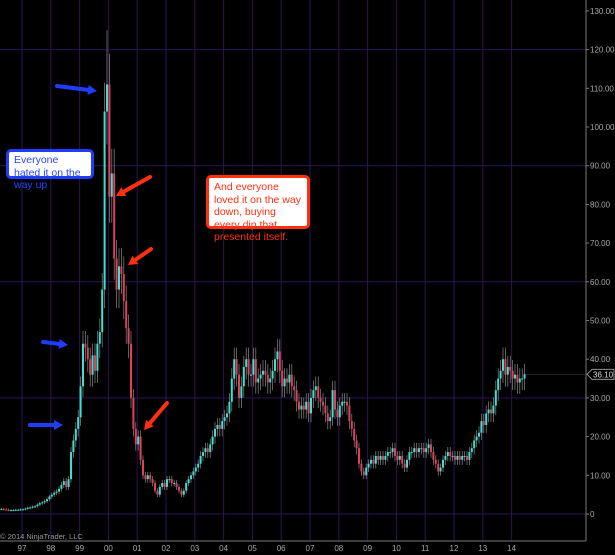  Describe the element at coordinates (602, 127) in the screenshot. I see `y-tick-label: 100.00` at that location.